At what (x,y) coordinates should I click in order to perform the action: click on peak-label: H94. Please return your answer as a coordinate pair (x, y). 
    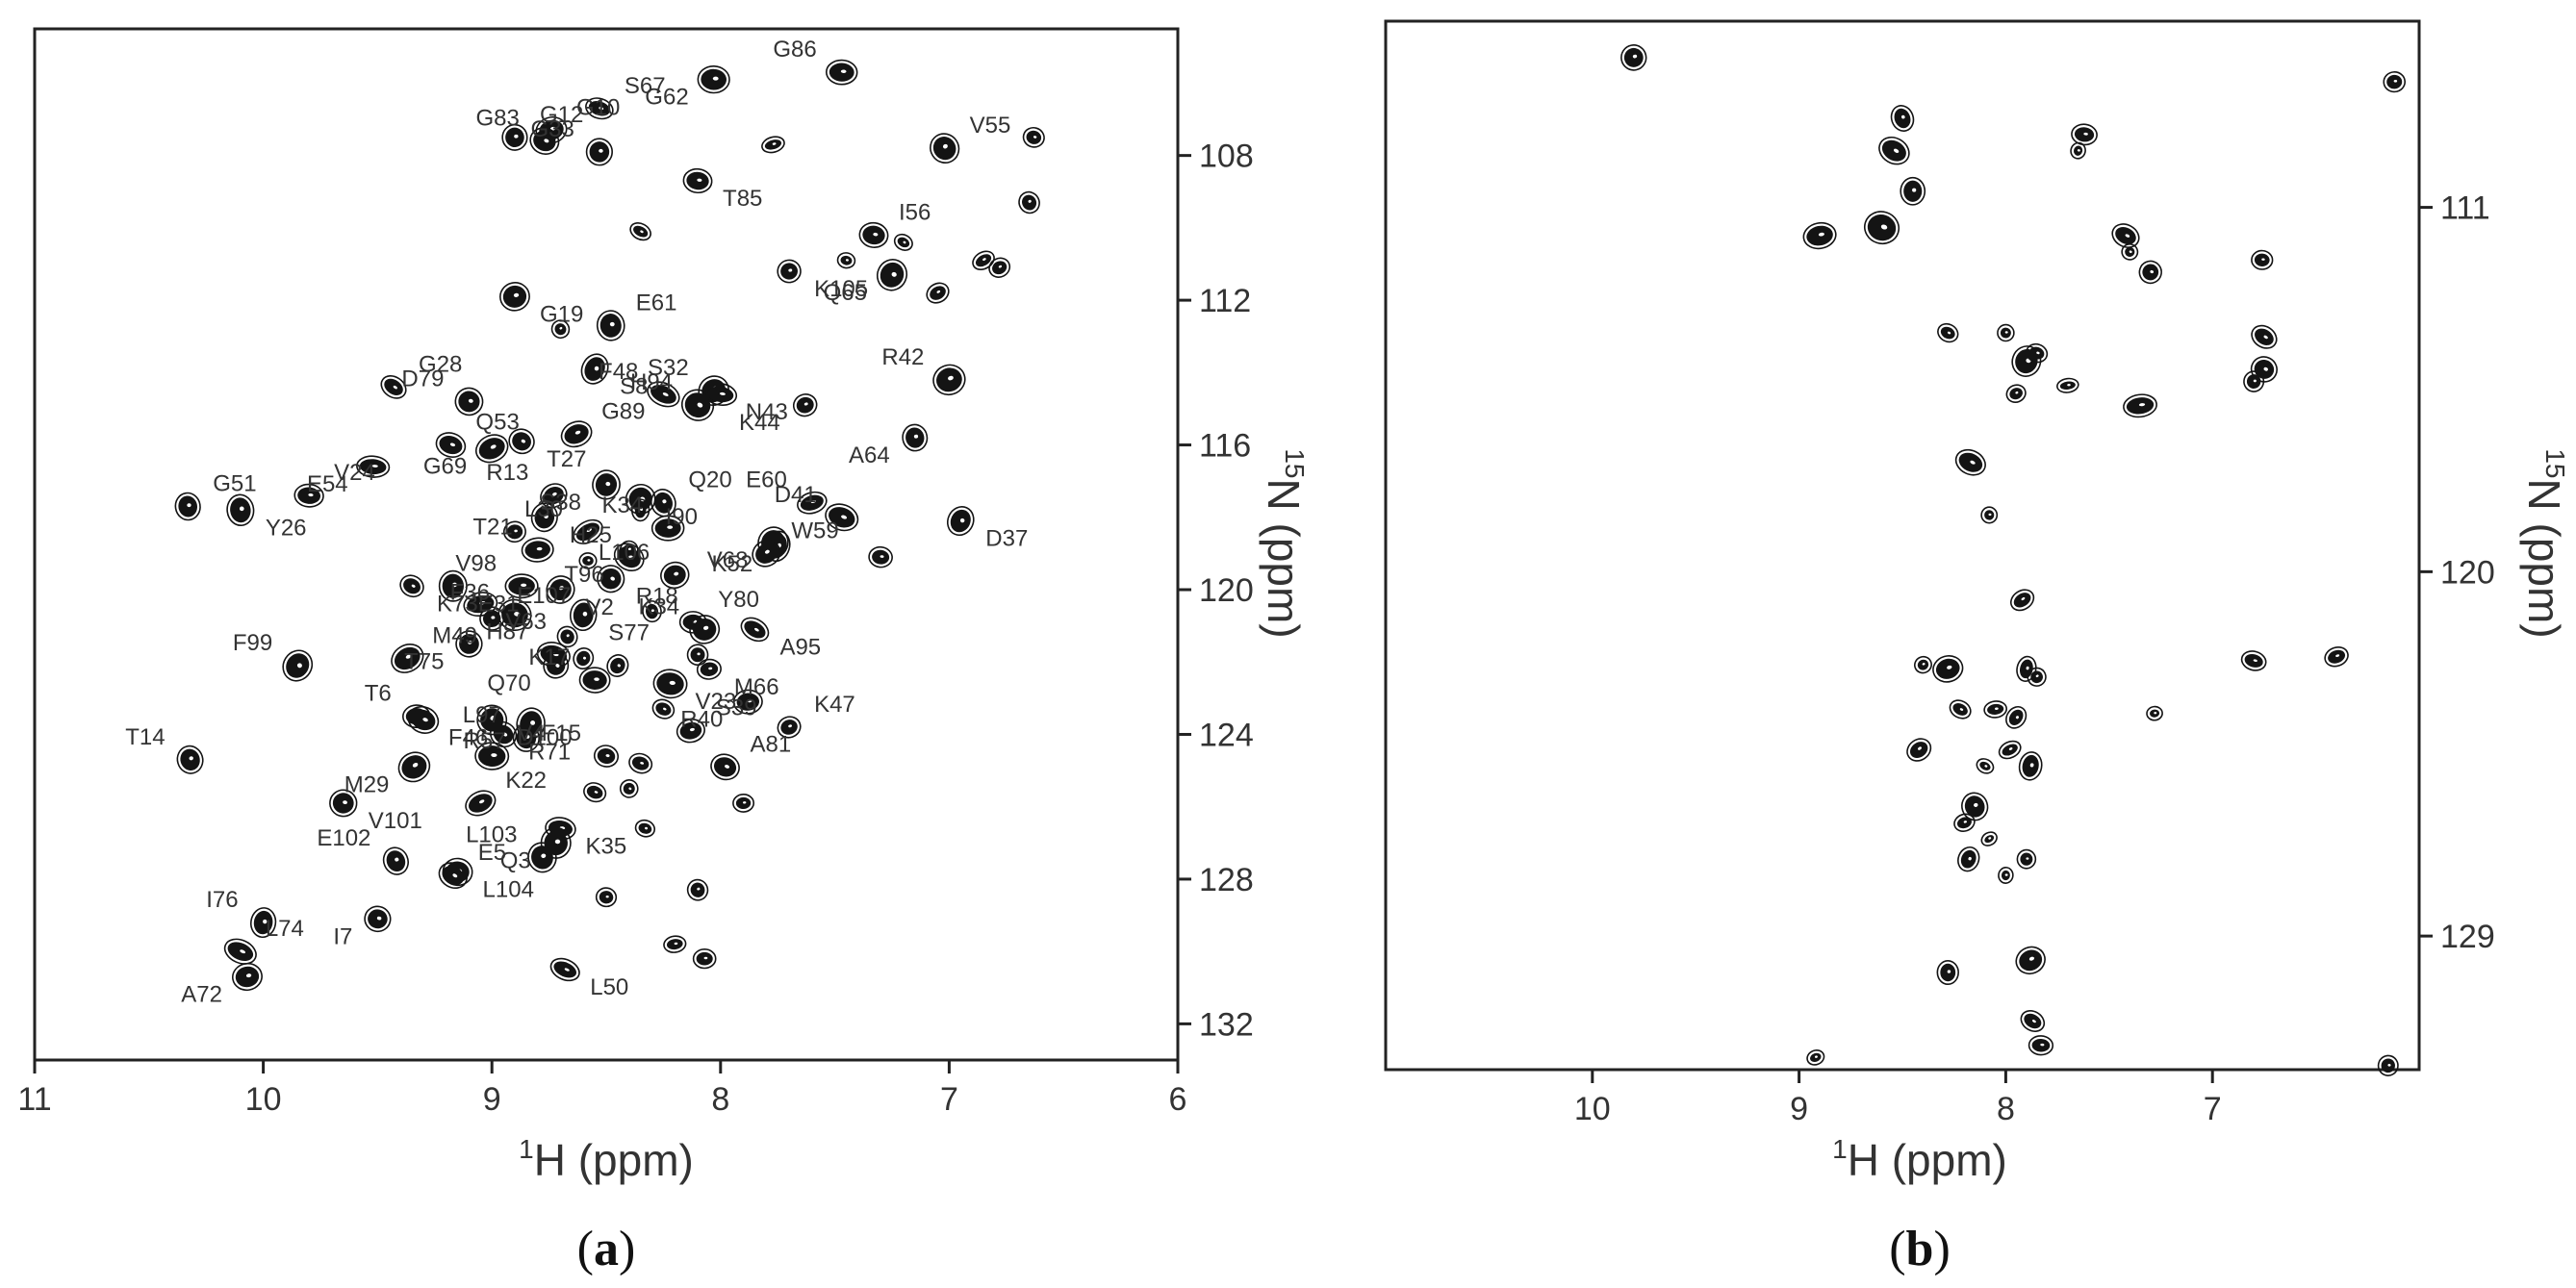
    Looking at the image, I should click on (651, 382).